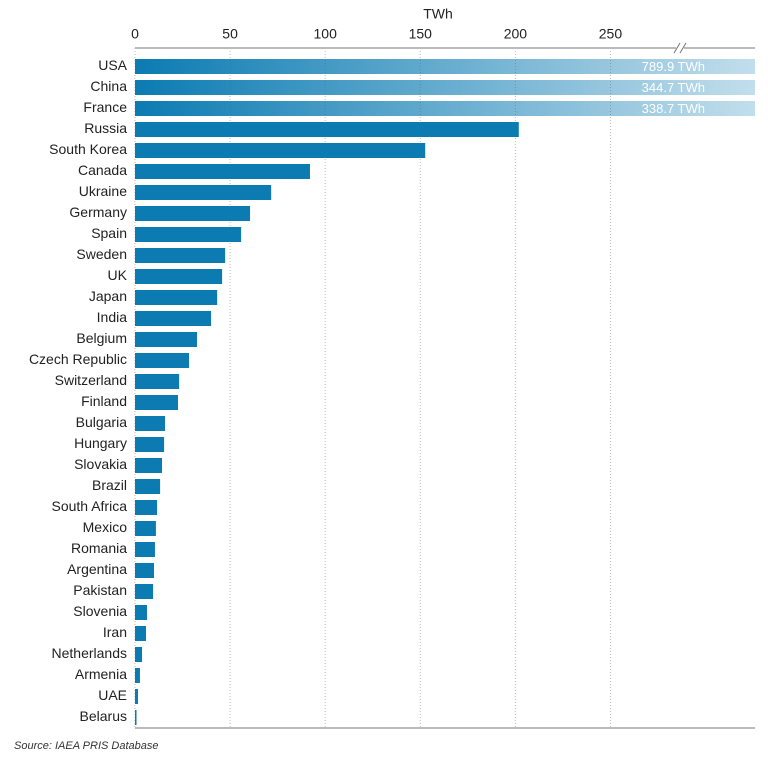 This screenshot has height=772, width=768. What do you see at coordinates (97, 569) in the screenshot?
I see `y-tick-label: Argentina` at bounding box center [97, 569].